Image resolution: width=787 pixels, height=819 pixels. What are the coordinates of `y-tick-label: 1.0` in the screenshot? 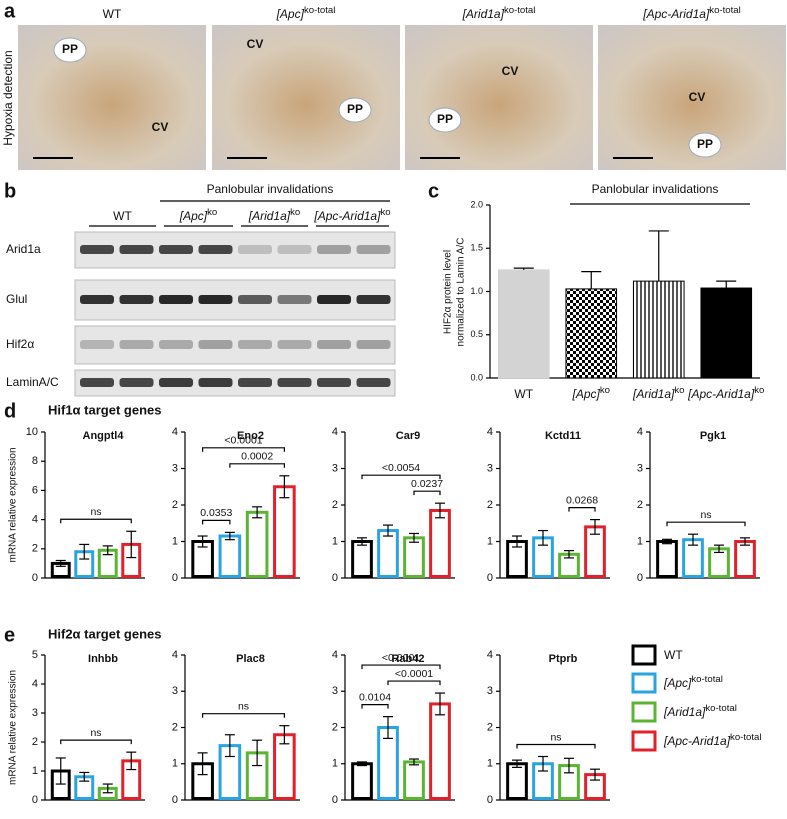 It's located at (476, 291).